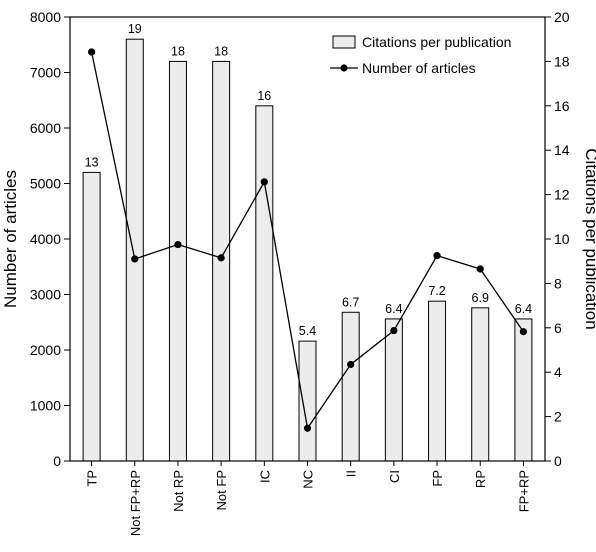  Describe the element at coordinates (437, 478) in the screenshot. I see `category-label: FP` at that location.